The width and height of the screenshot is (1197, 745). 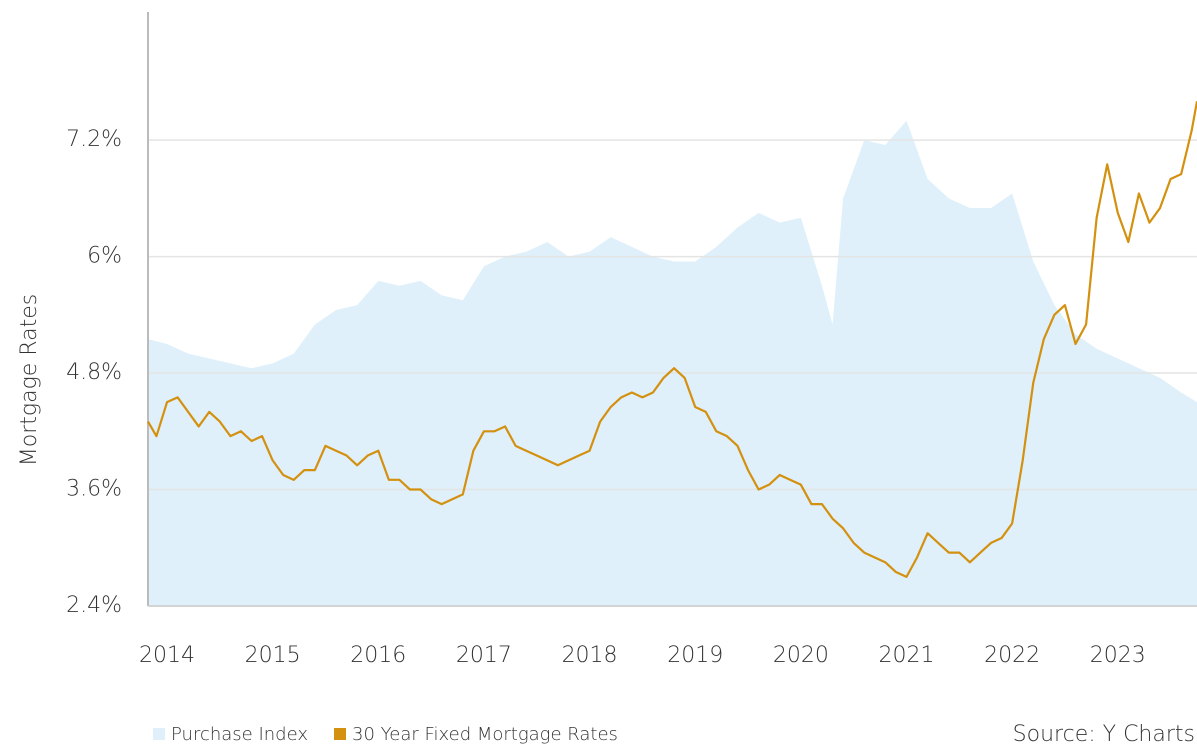 What do you see at coordinates (94, 139) in the screenshot?
I see `y-tick-label: 7.2%` at bounding box center [94, 139].